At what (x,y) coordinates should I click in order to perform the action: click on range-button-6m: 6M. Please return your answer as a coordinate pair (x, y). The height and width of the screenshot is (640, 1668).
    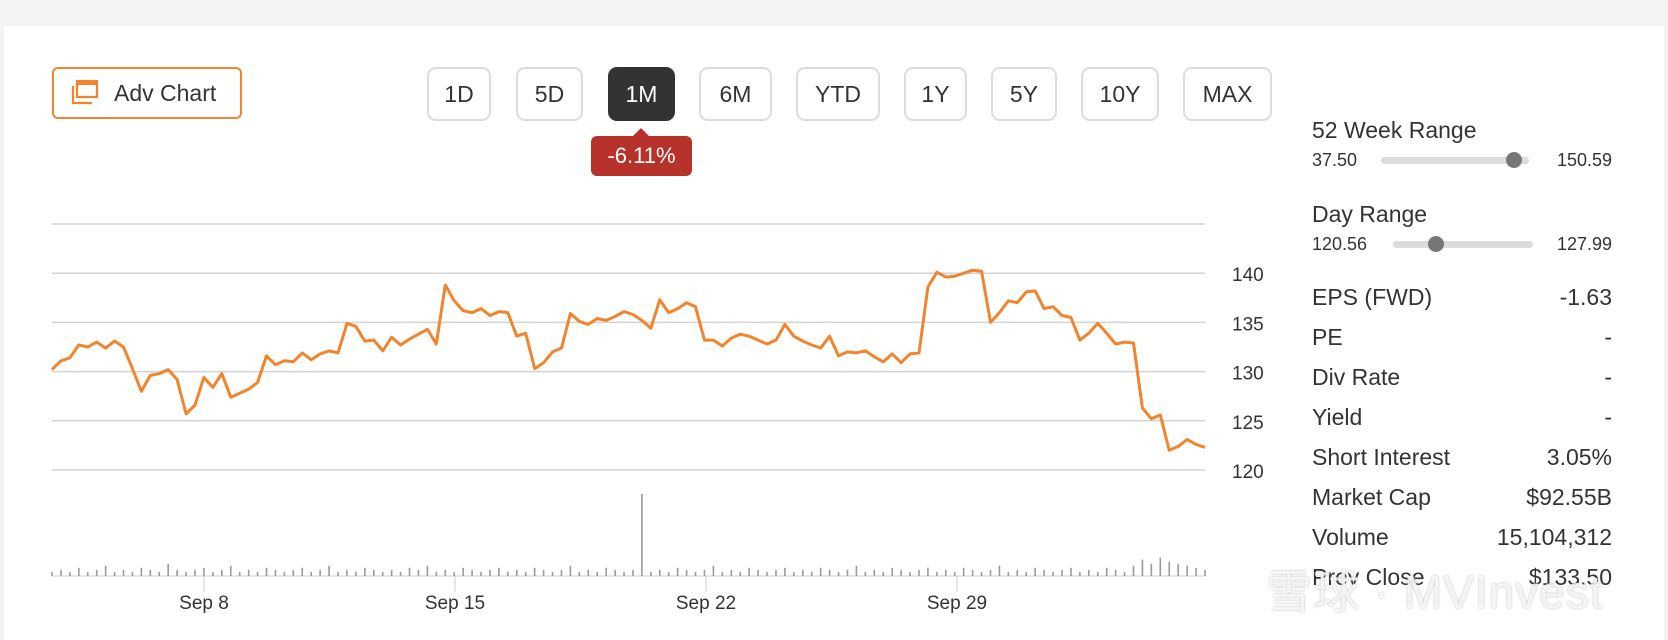
    Looking at the image, I should click on (735, 94).